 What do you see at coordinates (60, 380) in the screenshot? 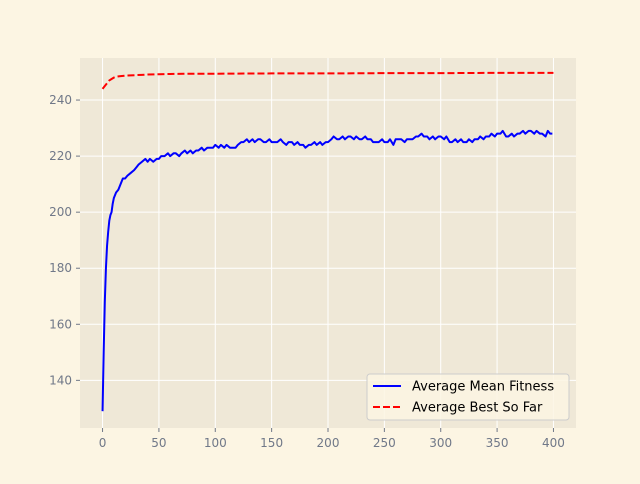
I see `y-tick-label: 140` at bounding box center [60, 380].